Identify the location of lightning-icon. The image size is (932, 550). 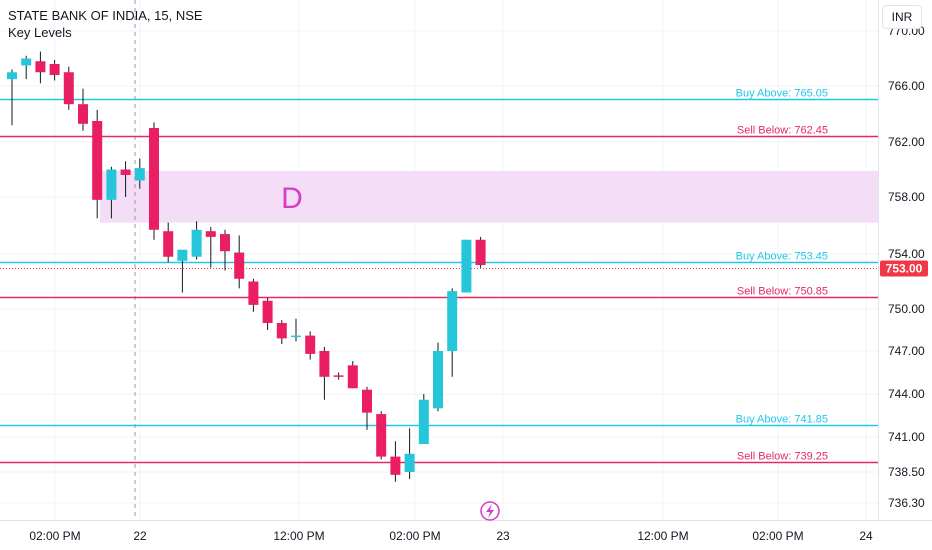
(490, 511).